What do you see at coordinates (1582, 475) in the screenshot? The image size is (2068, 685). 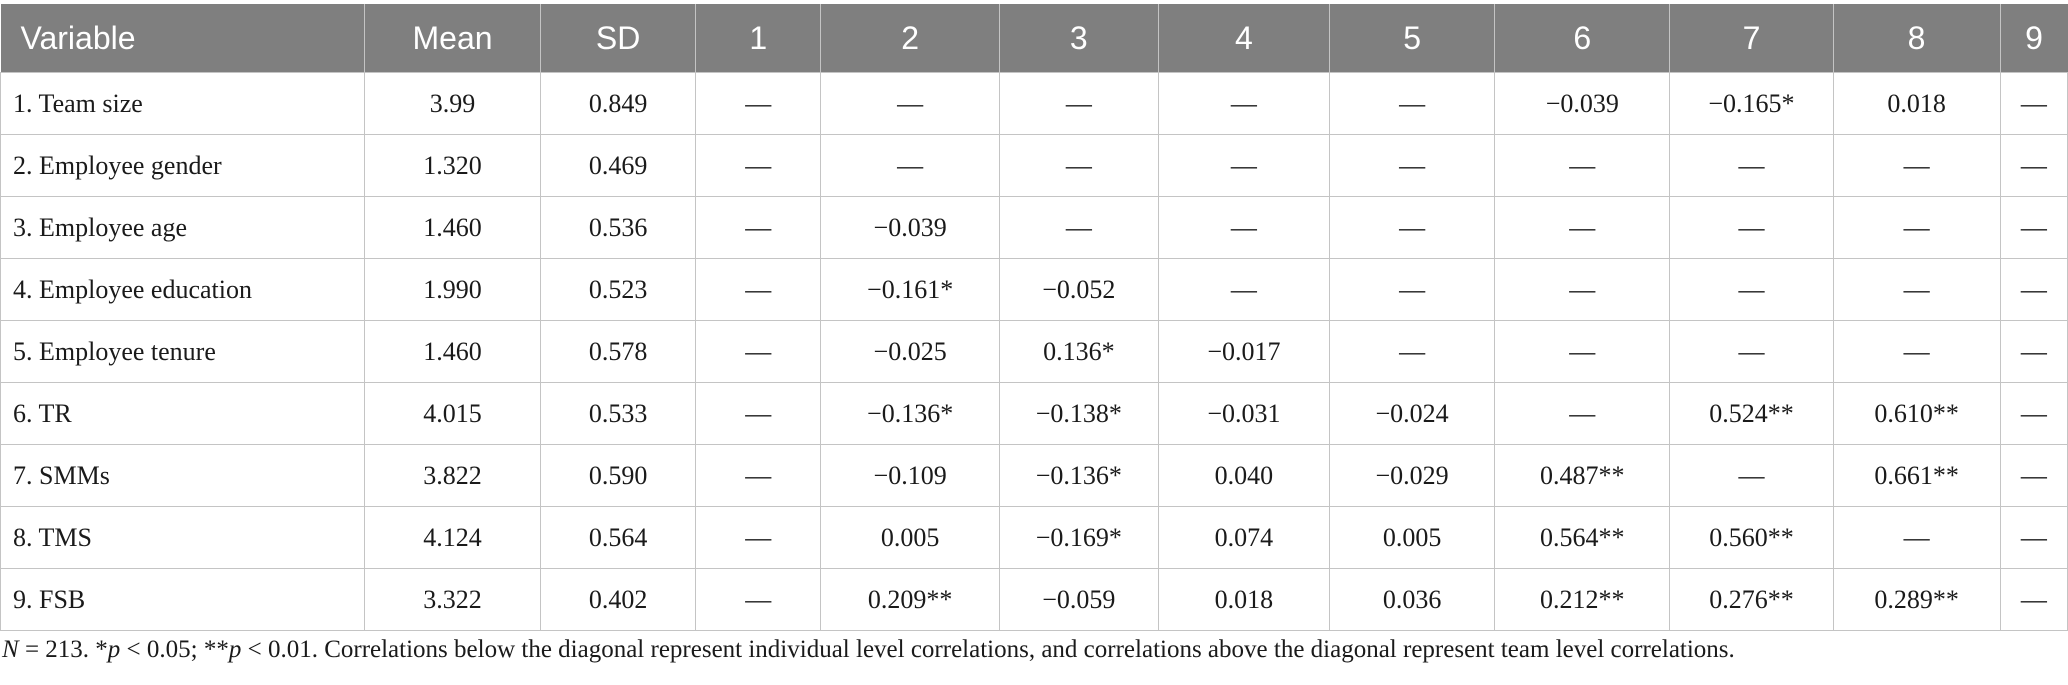 I see `value-cell: 0.487**` at bounding box center [1582, 475].